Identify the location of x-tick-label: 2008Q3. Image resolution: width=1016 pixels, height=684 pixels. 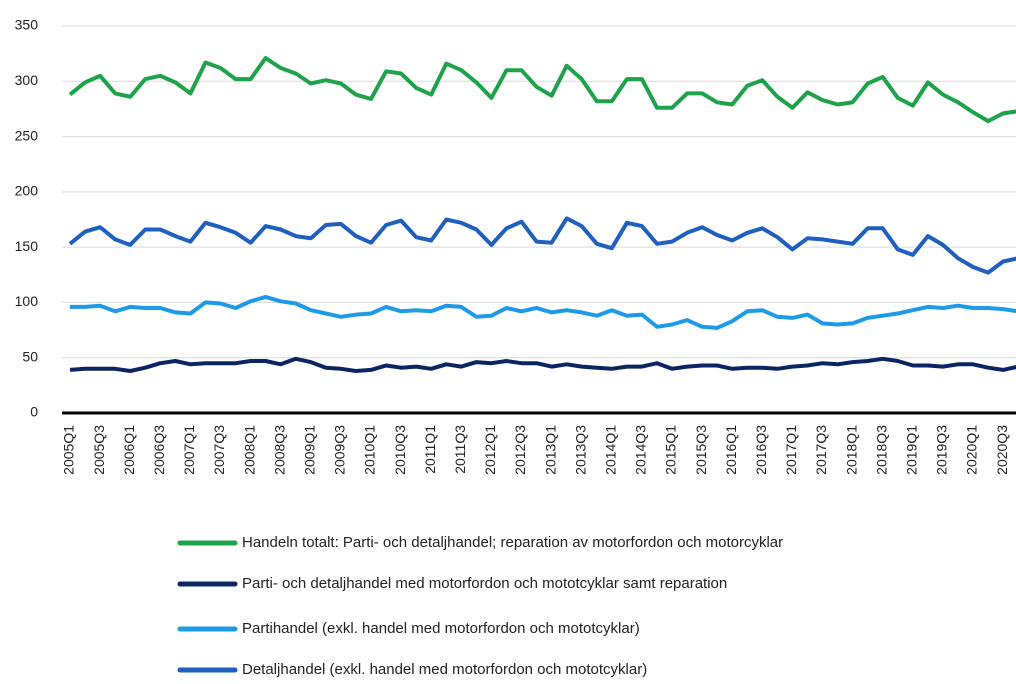
(279, 450).